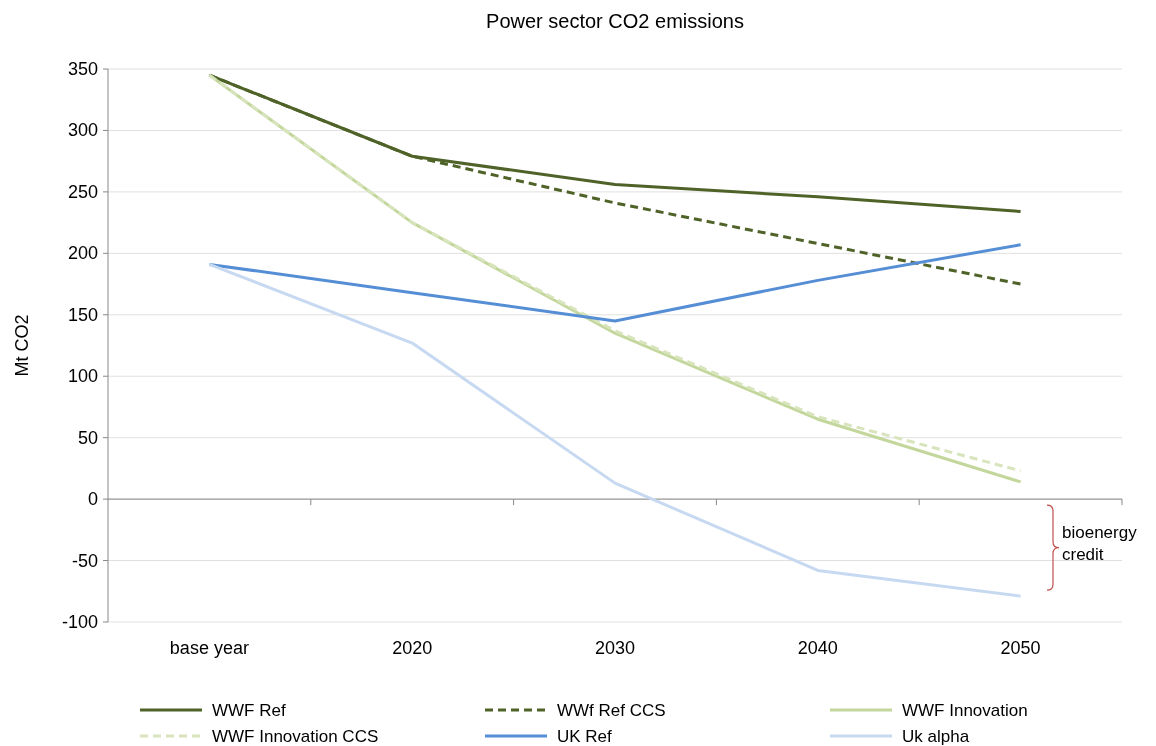 The height and width of the screenshot is (746, 1156). What do you see at coordinates (249, 710) in the screenshot?
I see `legend-label: WWF Ref` at bounding box center [249, 710].